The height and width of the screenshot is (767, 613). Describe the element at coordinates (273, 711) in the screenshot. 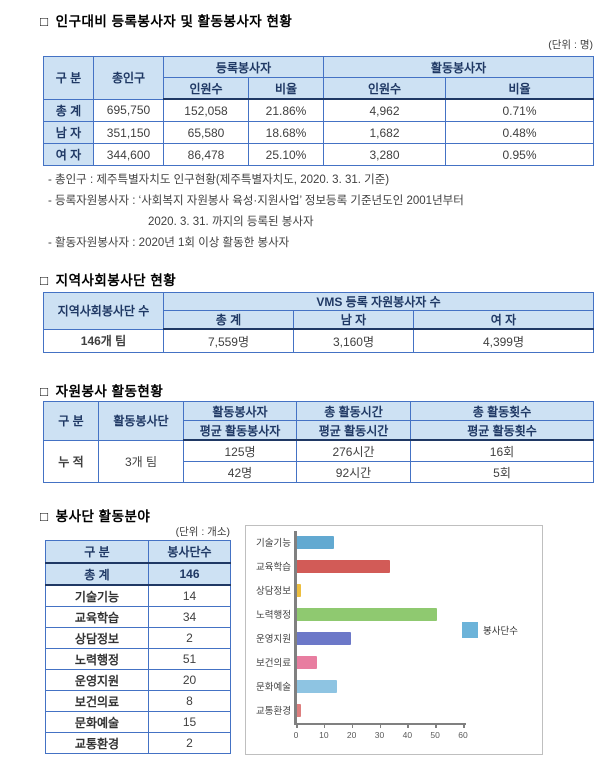

I see `chart-category-label: 교통환경` at that location.